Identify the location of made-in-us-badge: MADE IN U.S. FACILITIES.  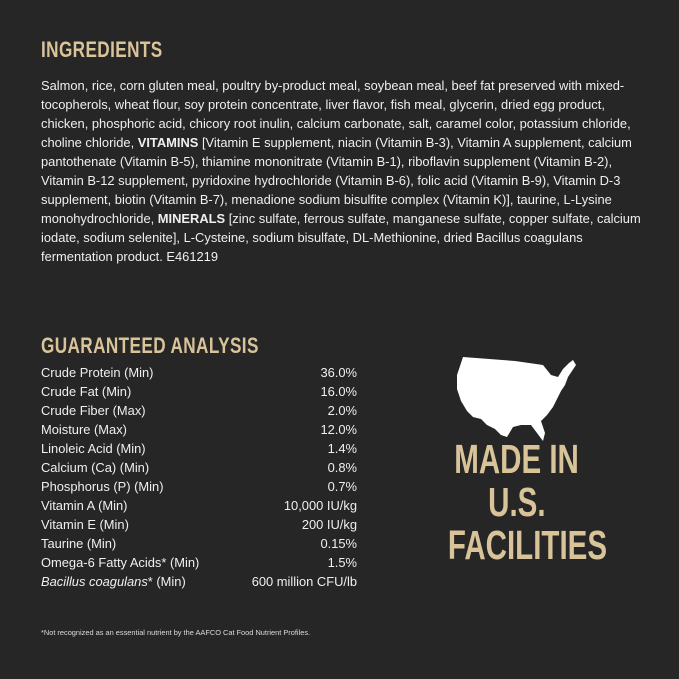
(517, 502).